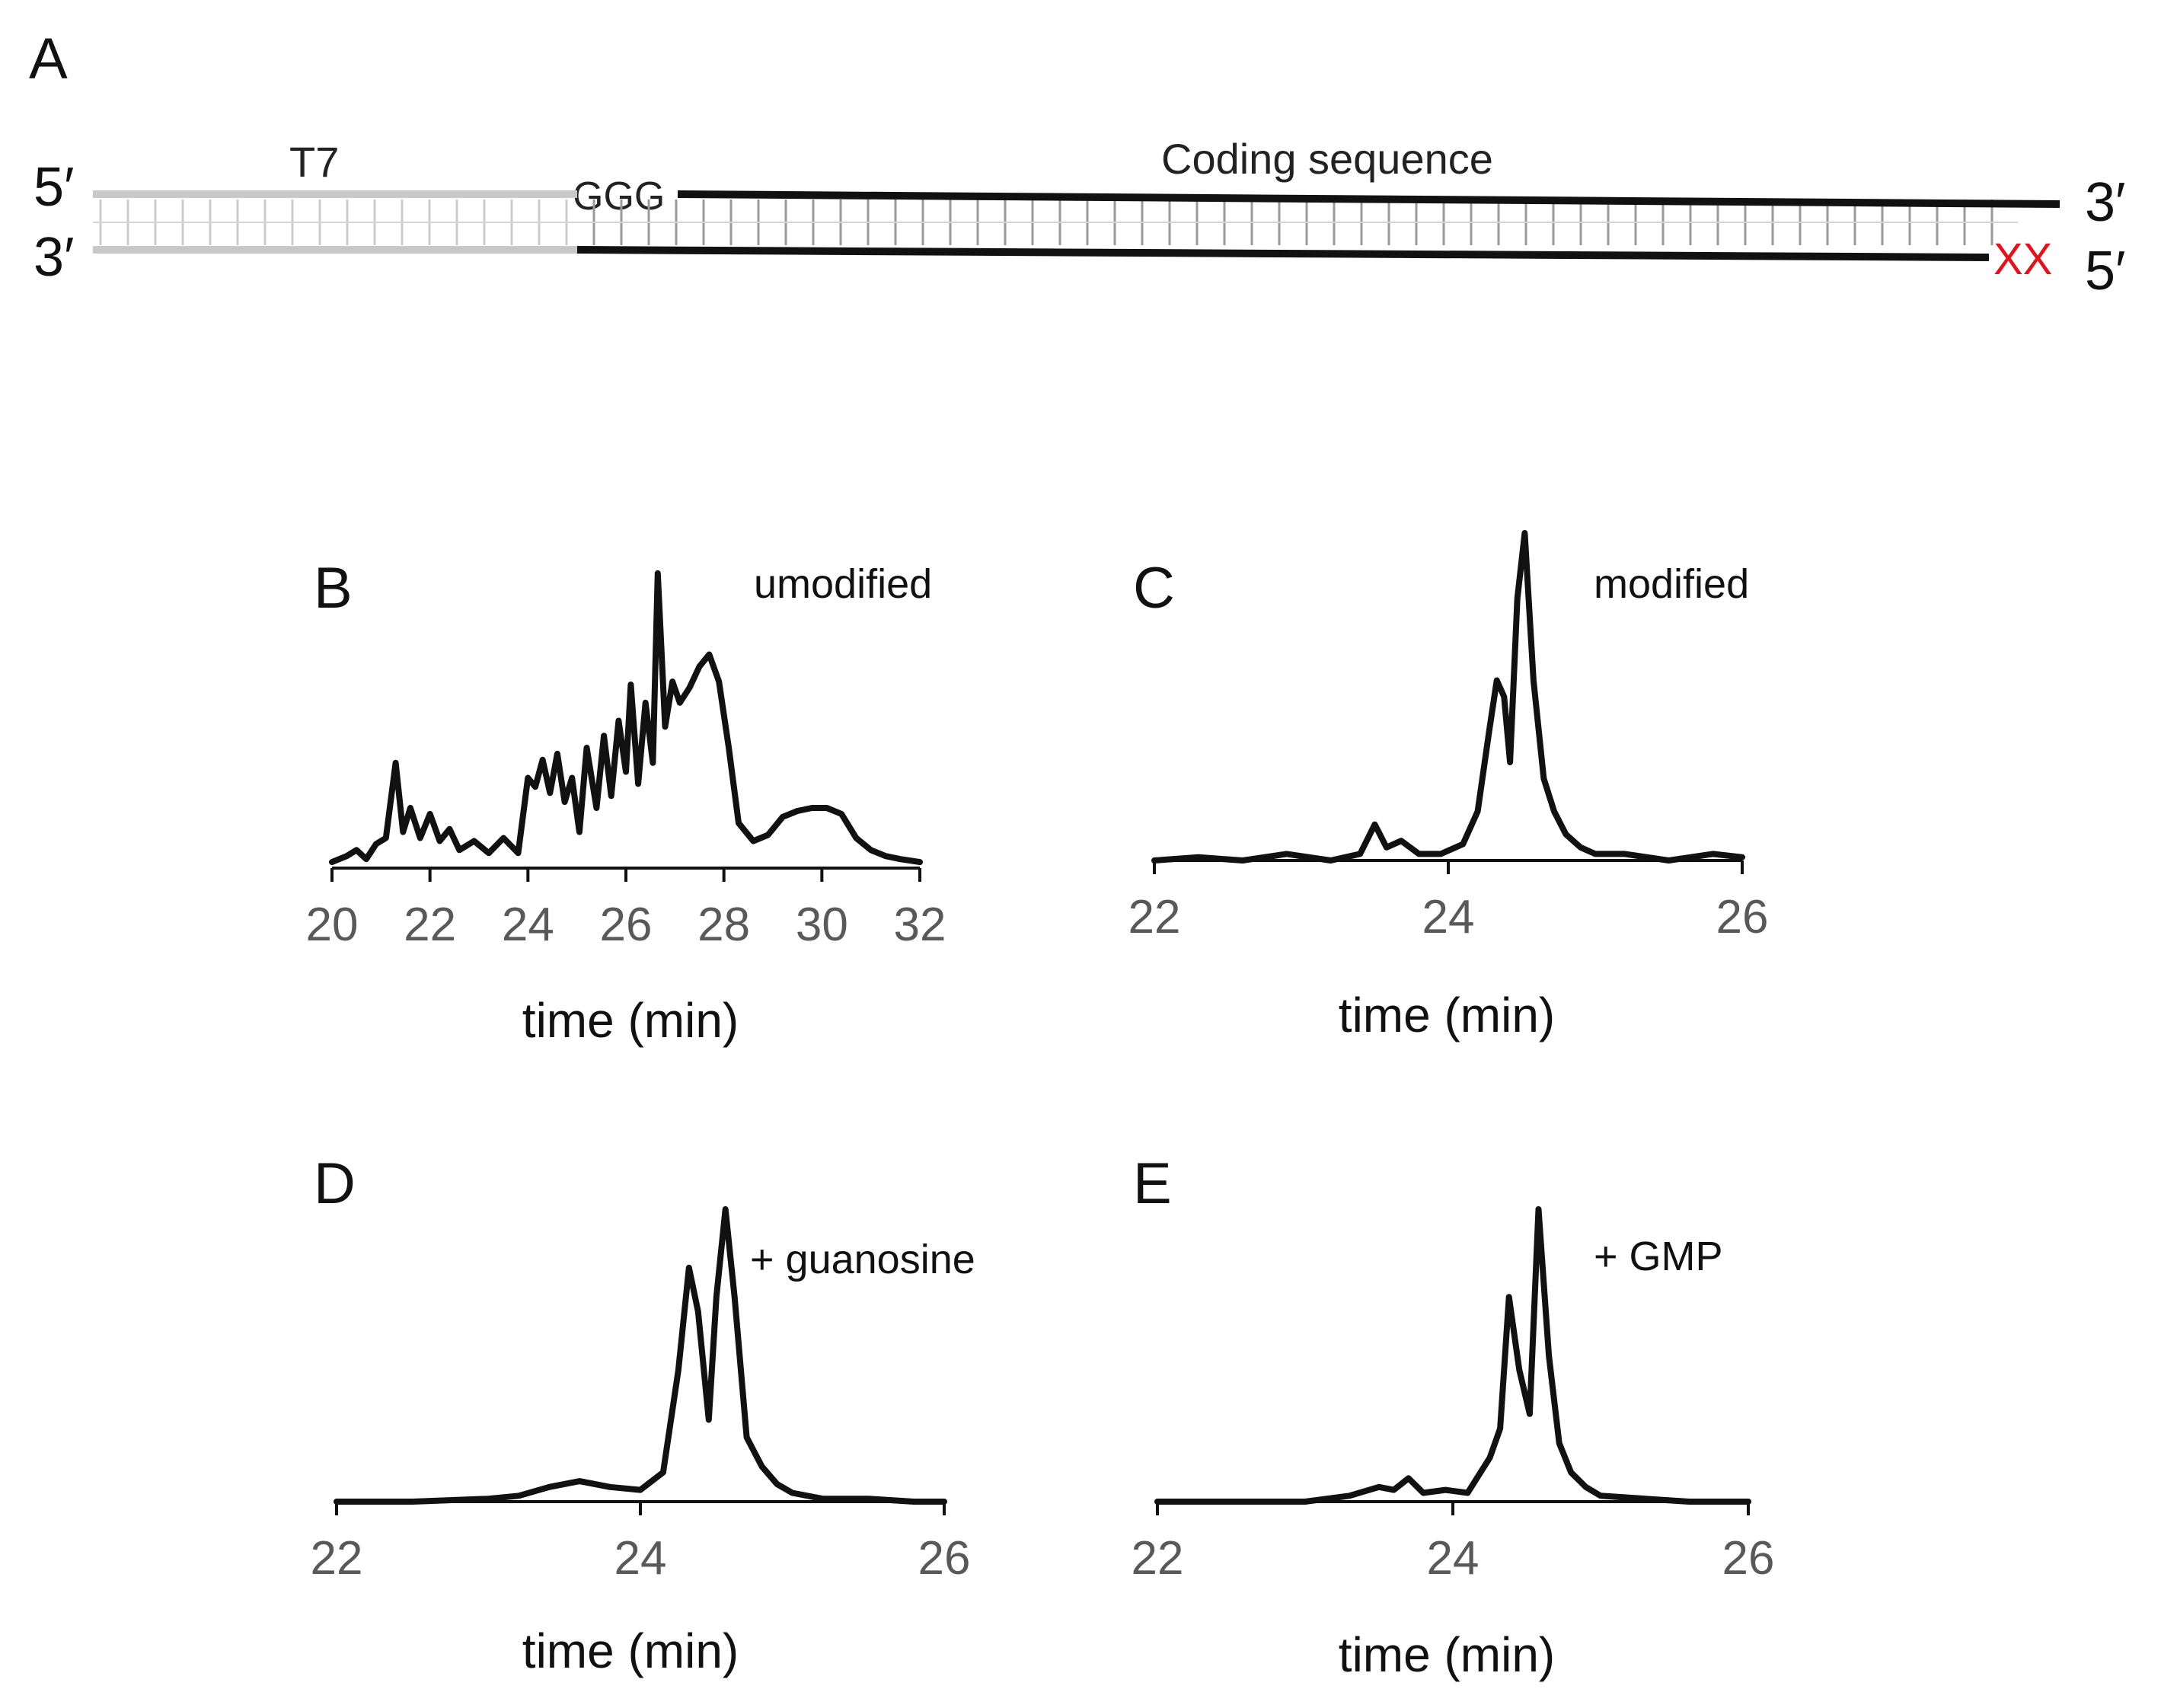  What do you see at coordinates (1154, 917) in the screenshot?
I see `panel-c-x-tick-label: 22` at bounding box center [1154, 917].